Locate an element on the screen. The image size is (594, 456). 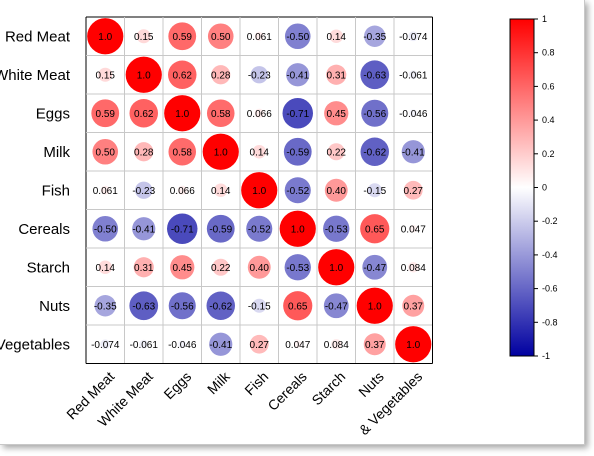
corr-value-label: -0.061 is located at coordinates (144, 345).